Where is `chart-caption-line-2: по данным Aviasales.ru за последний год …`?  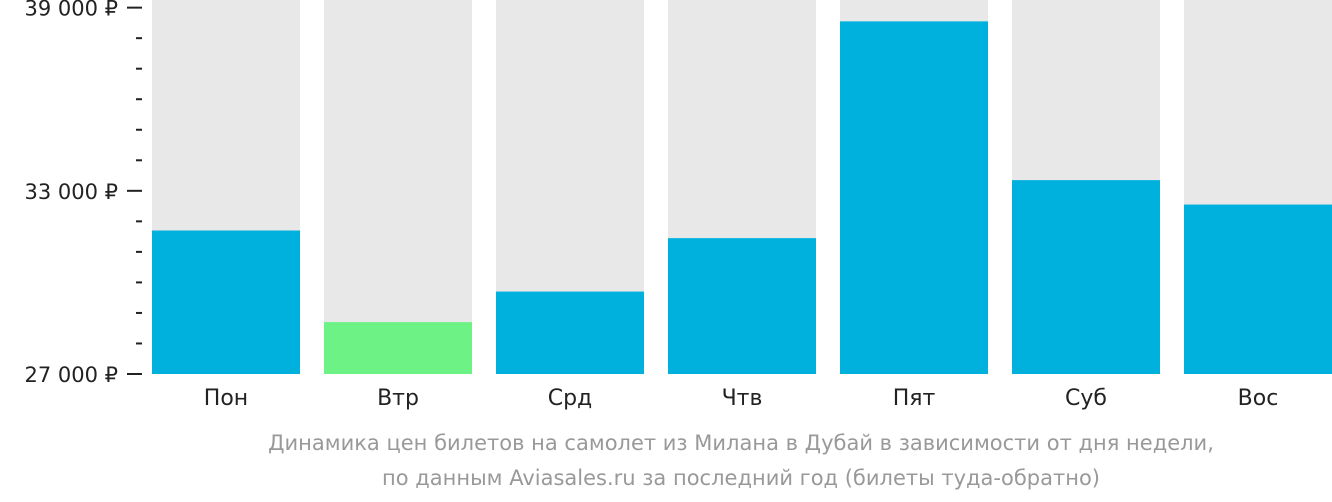
chart-caption-line-2: по данным Aviasales.ru за последний год … is located at coordinates (741, 478).